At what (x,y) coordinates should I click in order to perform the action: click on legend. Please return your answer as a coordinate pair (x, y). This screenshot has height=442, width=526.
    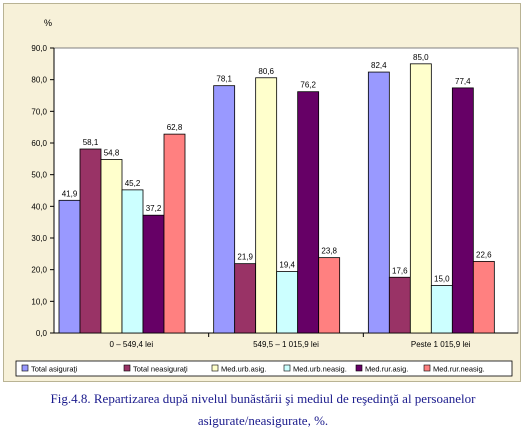
    Looking at the image, I should click on (264, 368).